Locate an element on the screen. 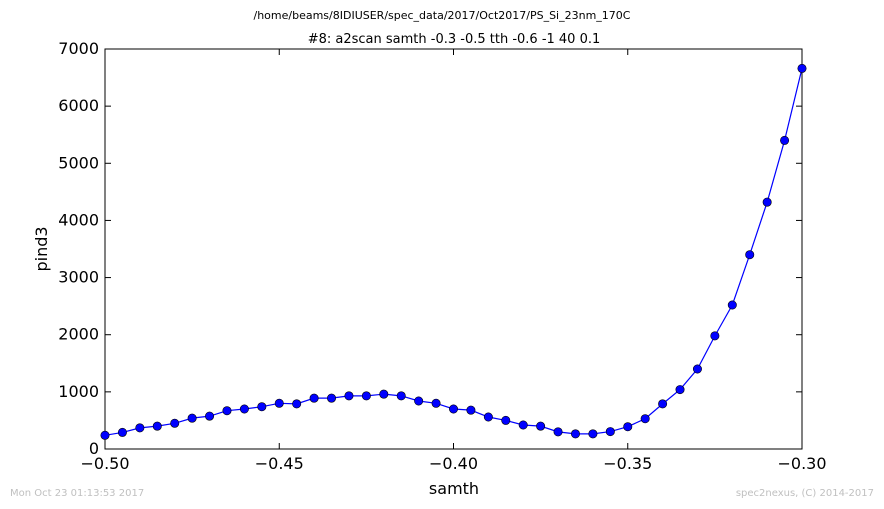 This screenshot has width=884, height=509. y-tick-label: 7000 is located at coordinates (78, 48).